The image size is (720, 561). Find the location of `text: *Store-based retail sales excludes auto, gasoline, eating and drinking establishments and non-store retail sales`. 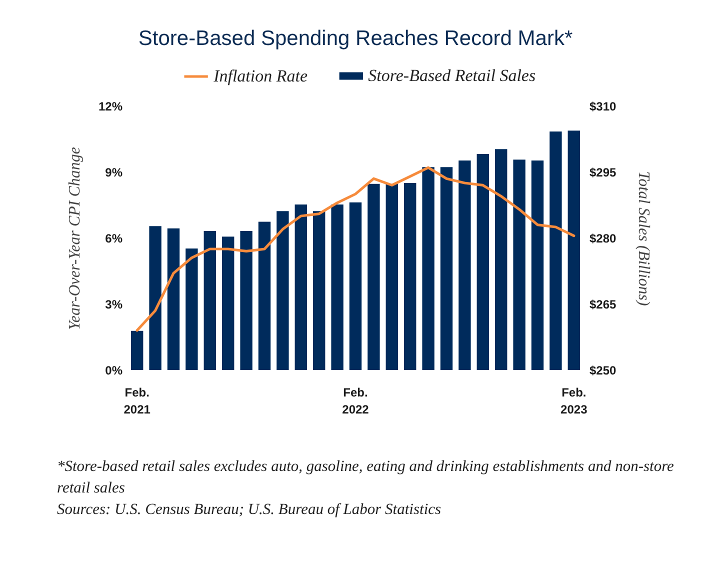

text: *Store-based retail sales excludes auto, gasoline, eating and drinking establishments and non-store retail sales is located at coordinates (365, 477).